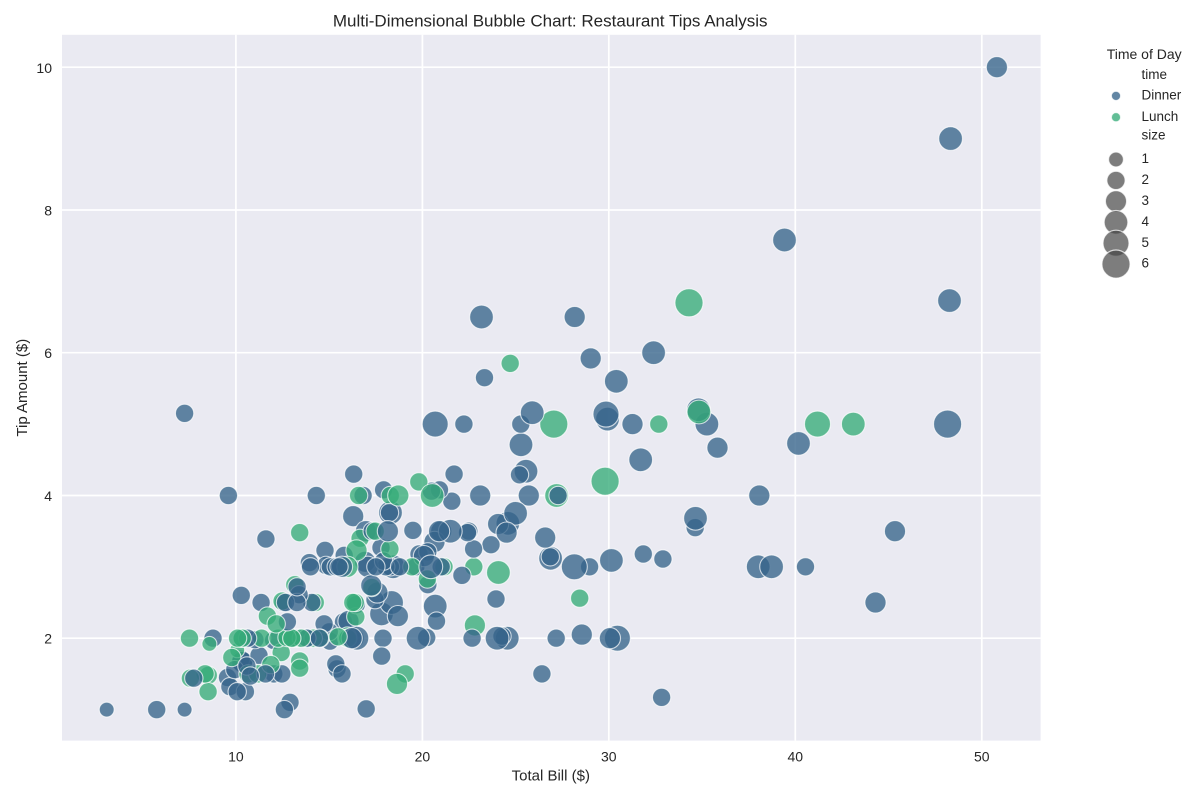  I want to click on svg-text: 40, so click(796, 757).